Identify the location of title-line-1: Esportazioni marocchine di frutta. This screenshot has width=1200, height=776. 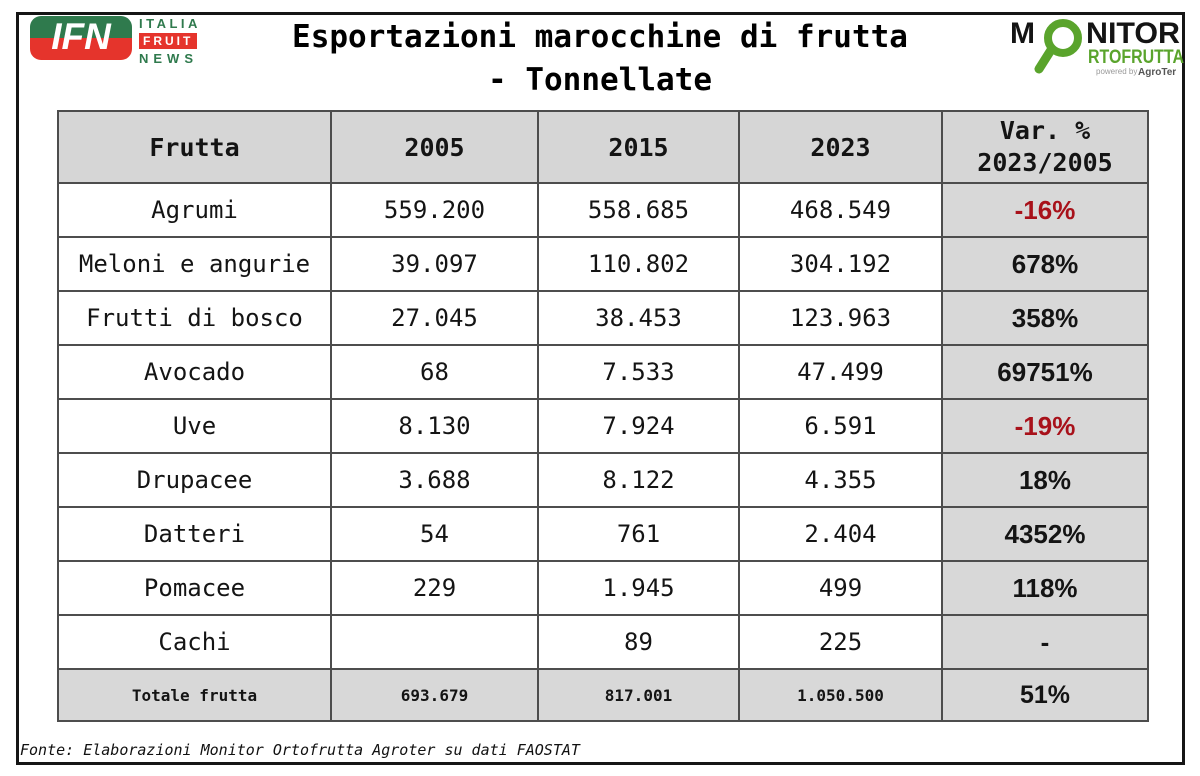
(600, 37).